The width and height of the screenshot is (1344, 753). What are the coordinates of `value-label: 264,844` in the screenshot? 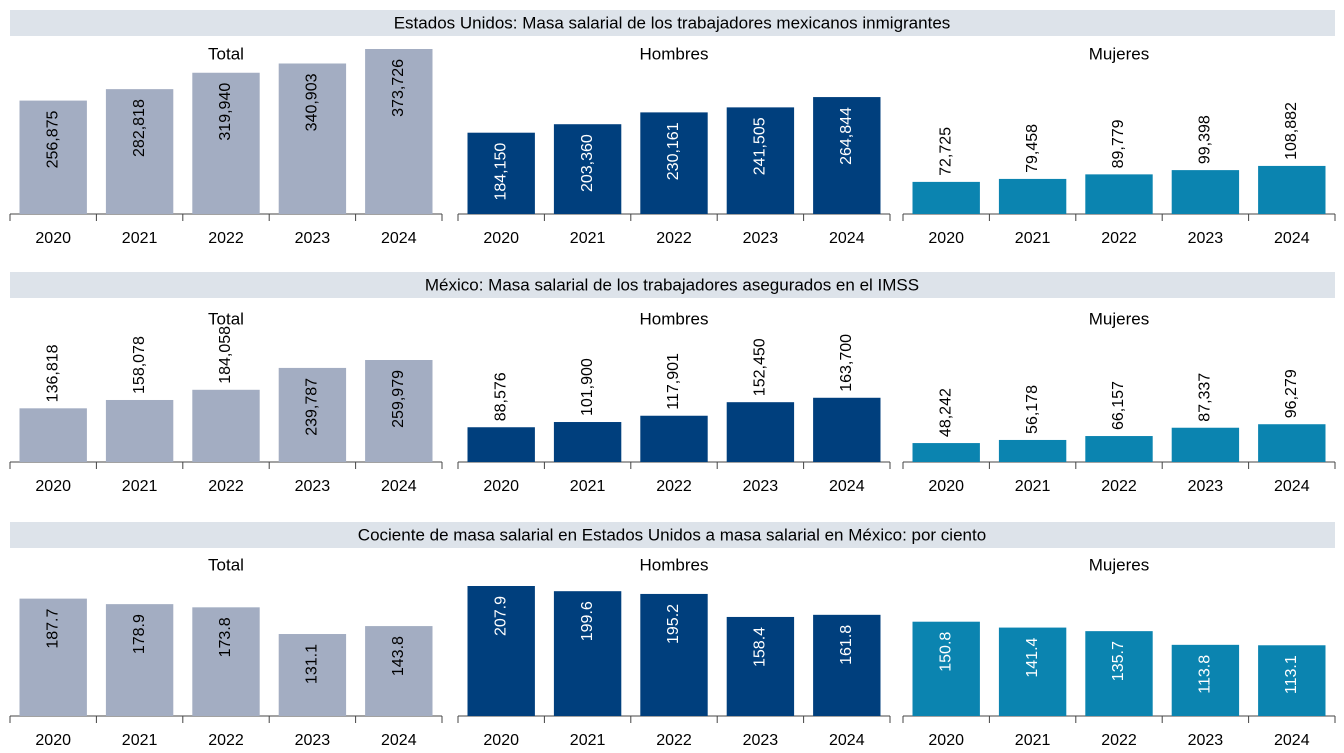 It's located at (846, 136).